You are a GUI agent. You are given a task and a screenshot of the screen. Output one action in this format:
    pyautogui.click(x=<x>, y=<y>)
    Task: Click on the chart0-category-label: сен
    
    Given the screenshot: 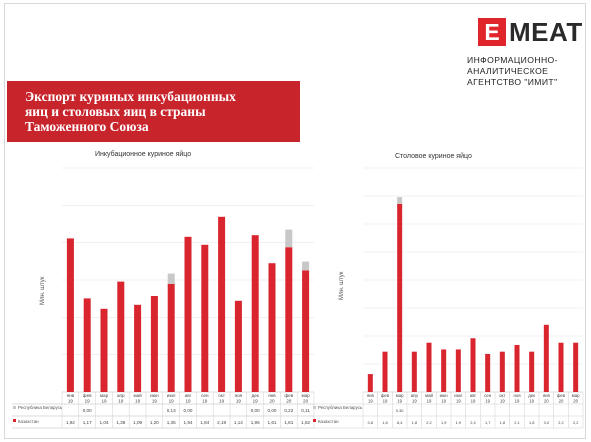 What is the action you would take?
    pyautogui.click(x=205, y=395)
    